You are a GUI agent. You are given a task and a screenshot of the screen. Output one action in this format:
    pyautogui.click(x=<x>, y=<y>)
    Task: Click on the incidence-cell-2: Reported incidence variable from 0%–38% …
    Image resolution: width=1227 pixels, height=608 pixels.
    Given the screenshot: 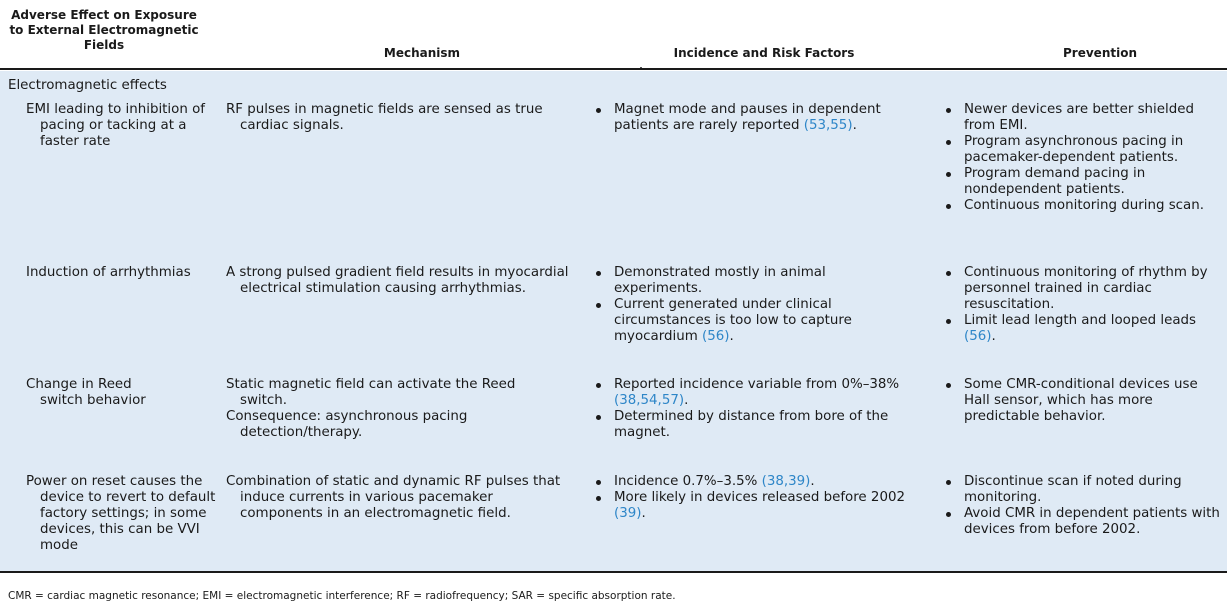 What is the action you would take?
    pyautogui.click(x=752, y=409)
    